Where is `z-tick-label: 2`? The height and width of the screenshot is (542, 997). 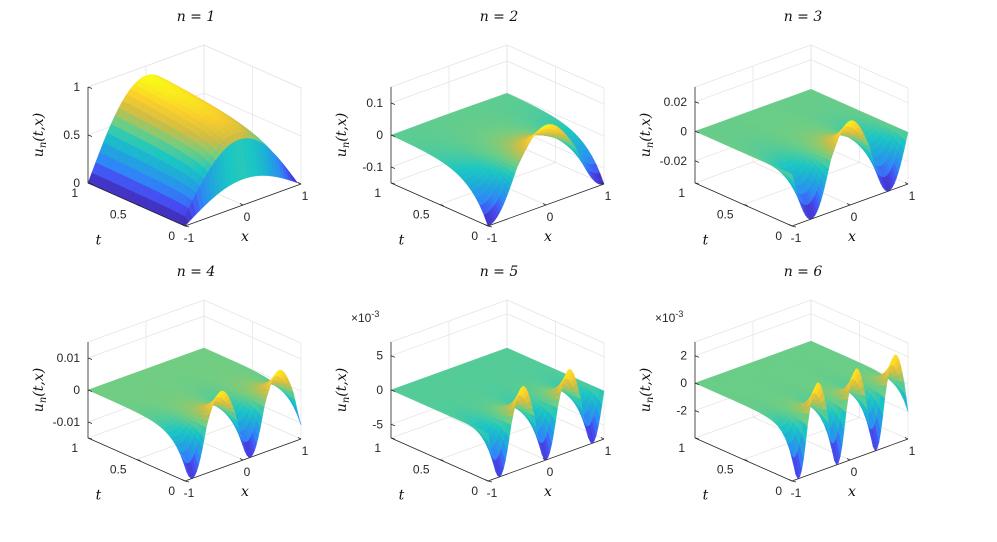
z-tick-label: 2 is located at coordinates (683, 356).